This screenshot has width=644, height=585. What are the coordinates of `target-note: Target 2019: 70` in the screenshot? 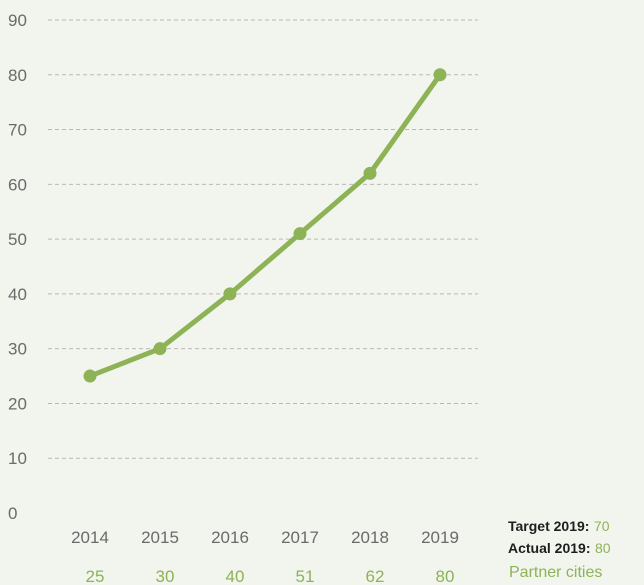 It's located at (559, 526).